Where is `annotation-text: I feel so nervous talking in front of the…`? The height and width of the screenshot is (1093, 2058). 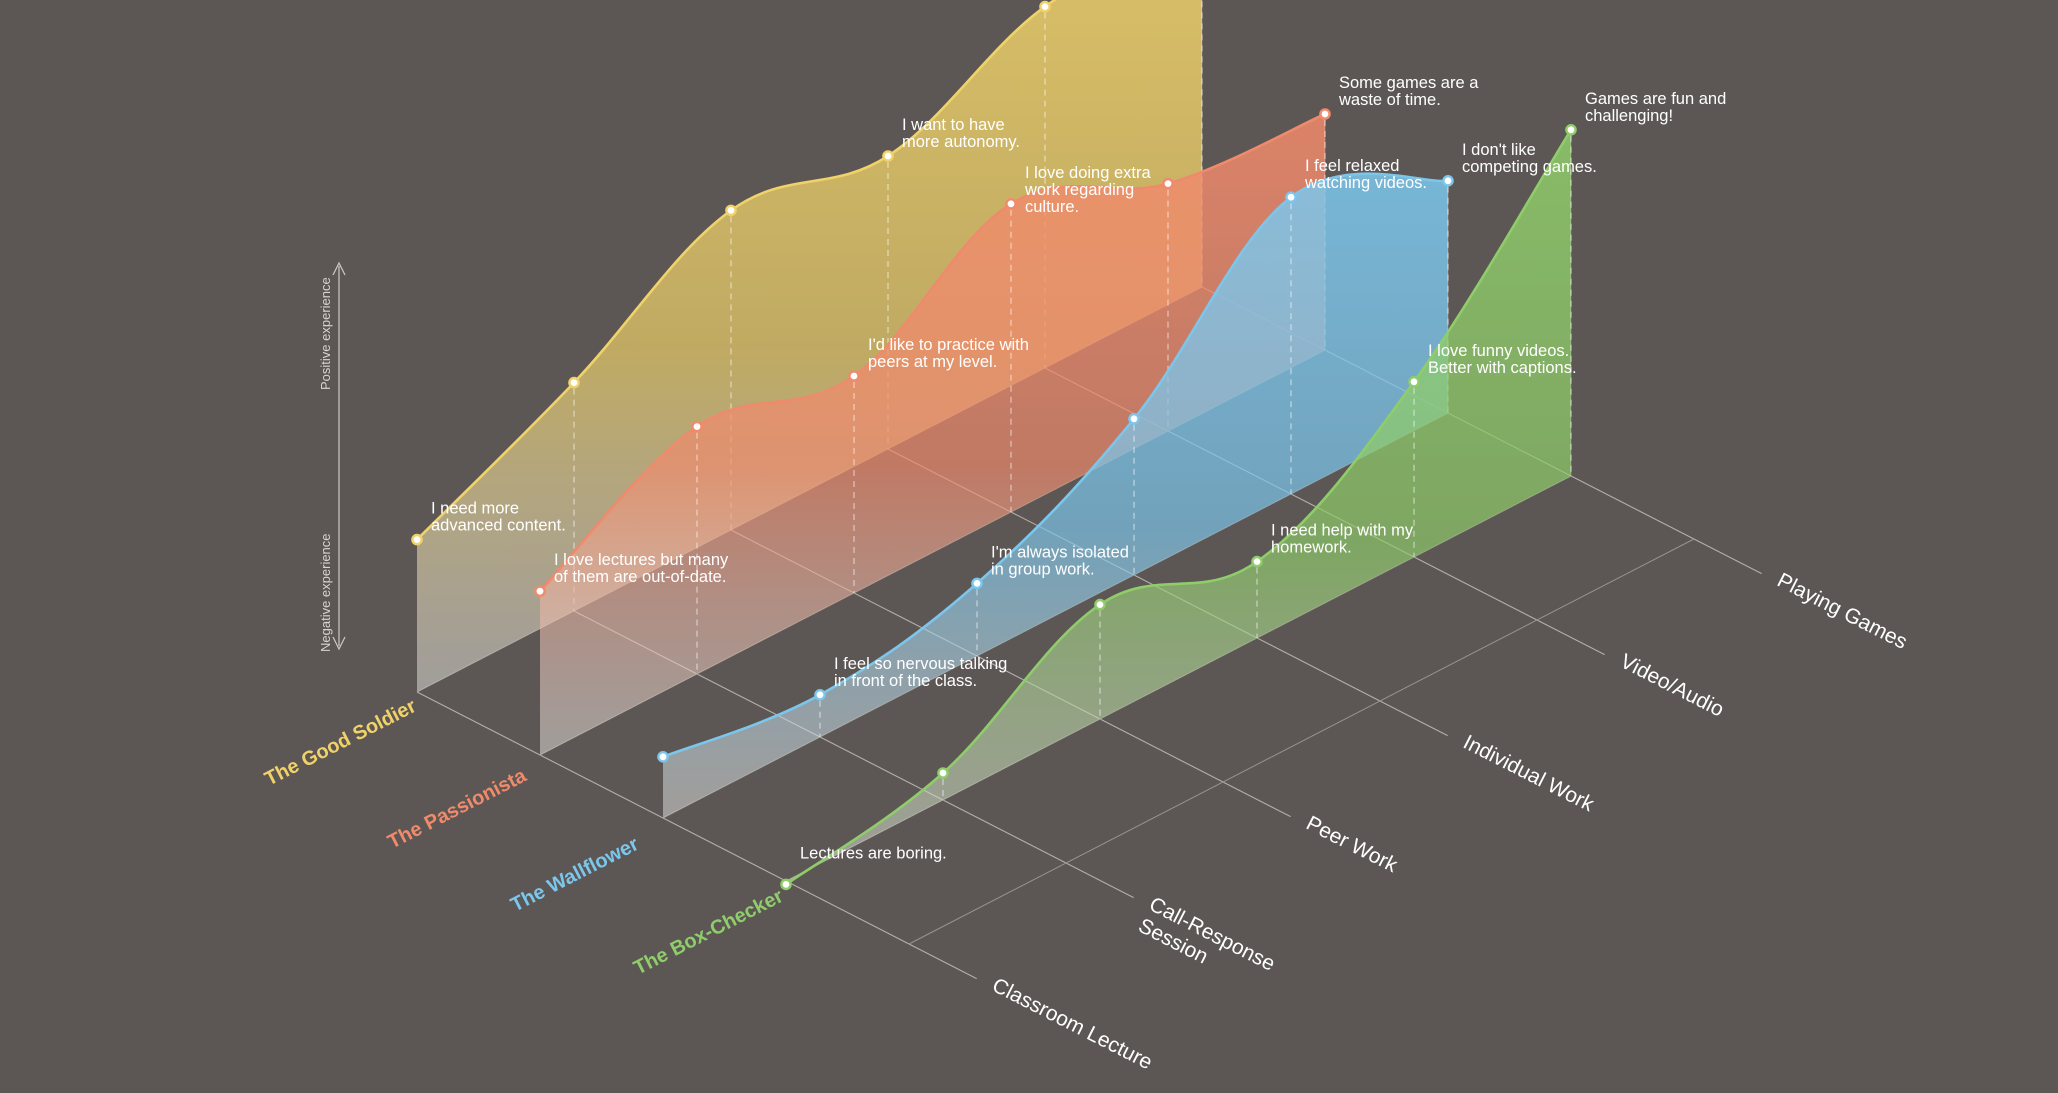 annotation-text: I feel so nervous talking in front of the… is located at coordinates (920, 672).